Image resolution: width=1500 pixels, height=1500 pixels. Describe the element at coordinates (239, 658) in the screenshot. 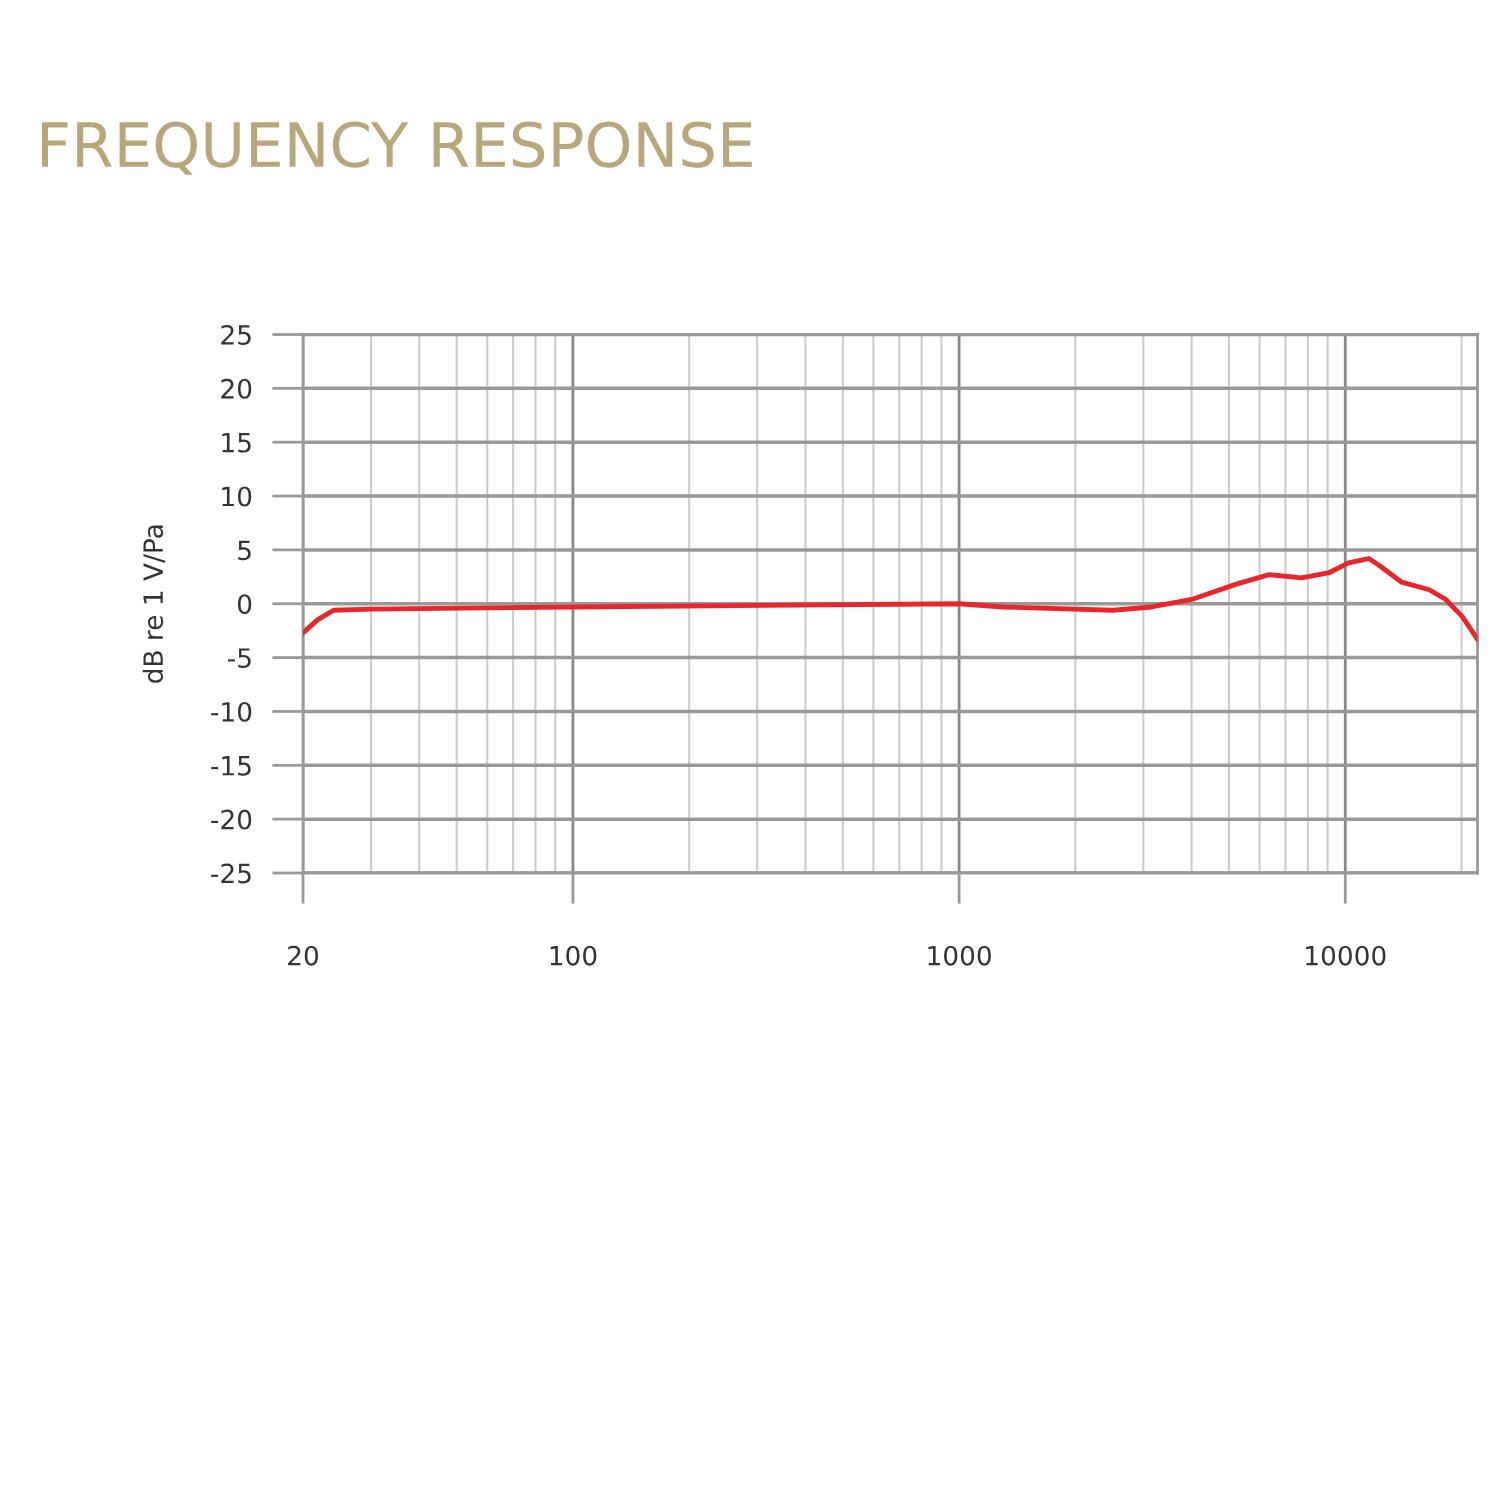

I see `y-tick-label: -5` at that location.